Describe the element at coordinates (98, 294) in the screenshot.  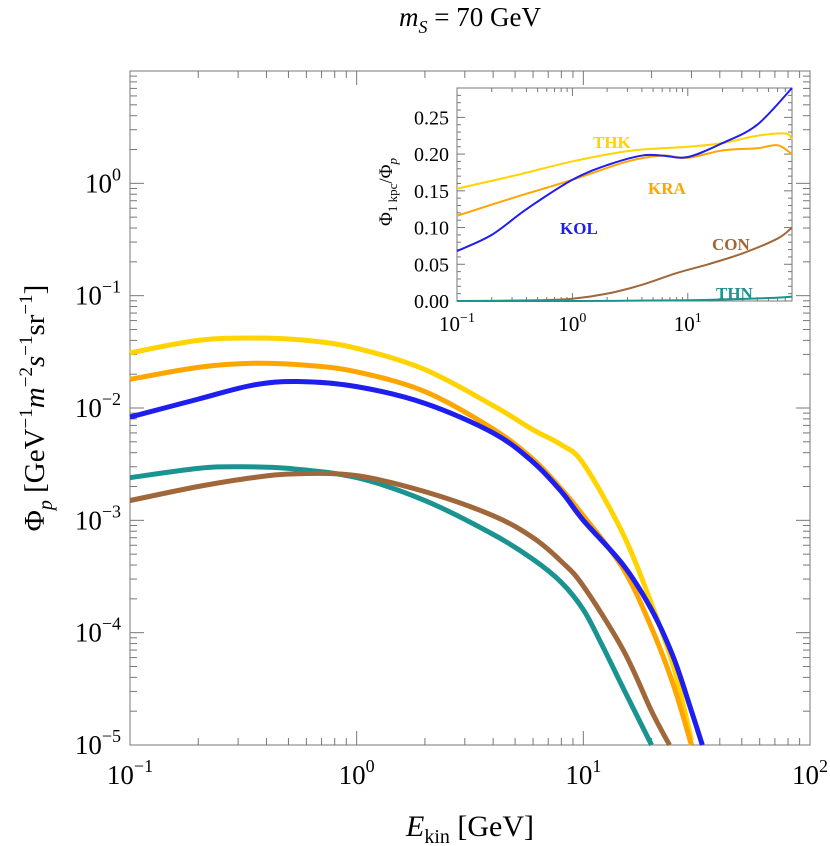
I see `main-y-tick-label: 10⁻¹` at that location.